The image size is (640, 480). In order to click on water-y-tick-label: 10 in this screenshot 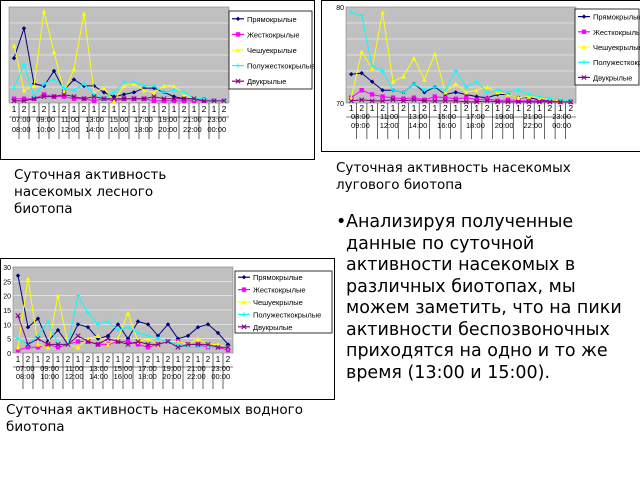, I will do `click(7, 325)`.